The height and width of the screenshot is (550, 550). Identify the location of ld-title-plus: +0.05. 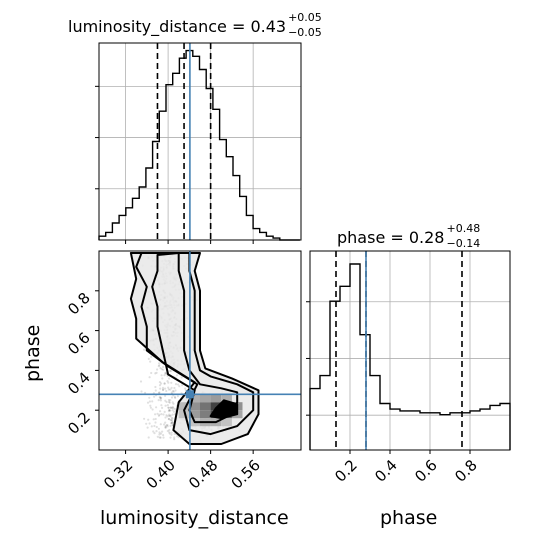
(305, 17).